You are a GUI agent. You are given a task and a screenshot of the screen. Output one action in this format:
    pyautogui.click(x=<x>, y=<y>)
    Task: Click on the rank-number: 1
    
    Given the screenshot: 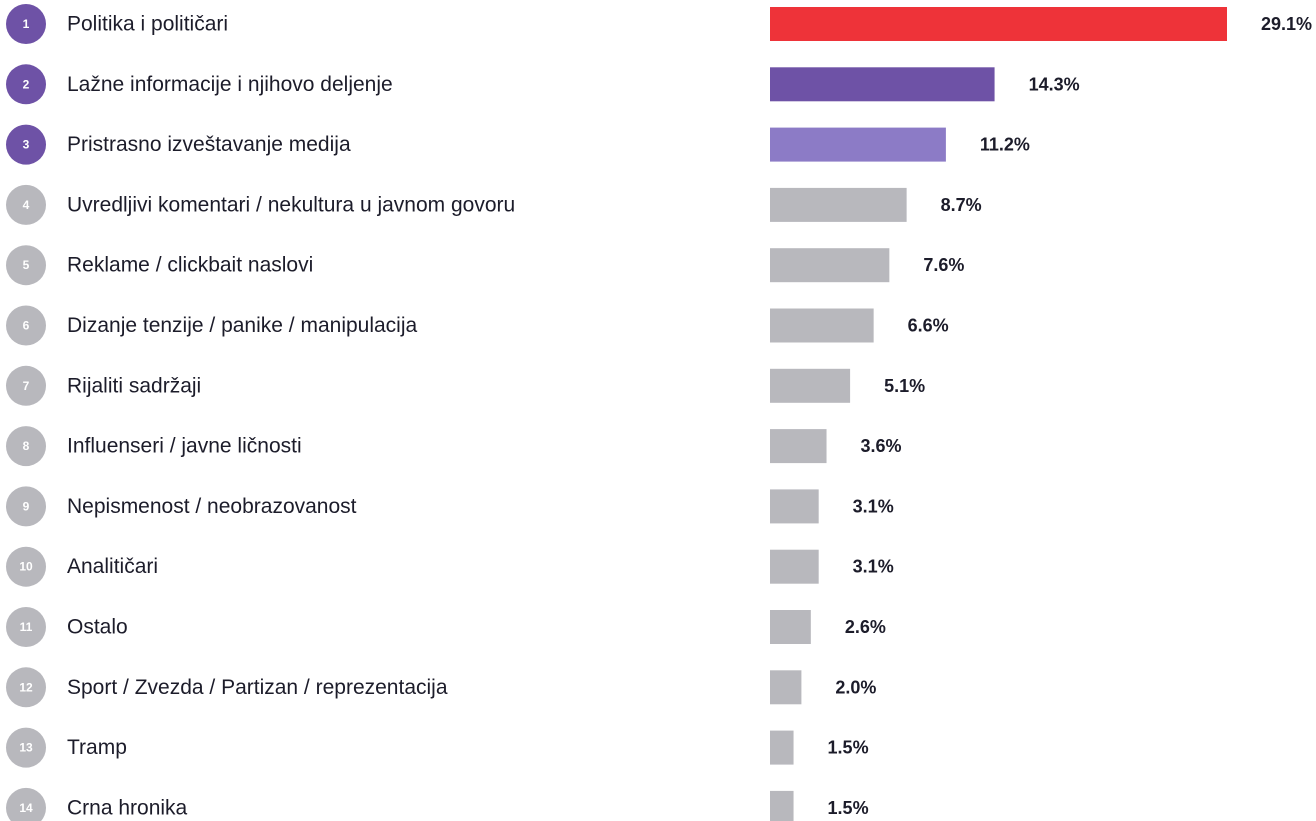 What is the action you would take?
    pyautogui.click(x=26, y=24)
    